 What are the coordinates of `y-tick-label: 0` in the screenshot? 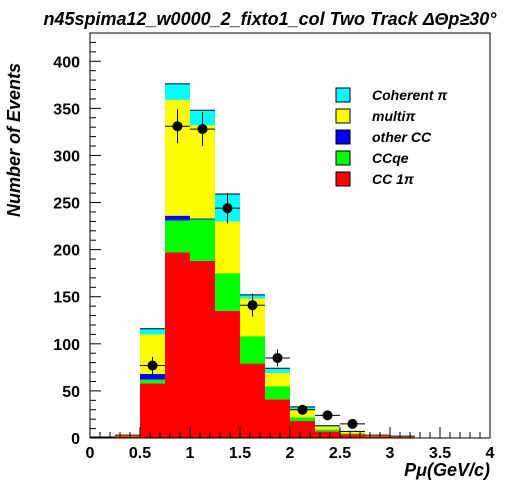 It's located at (75, 439).